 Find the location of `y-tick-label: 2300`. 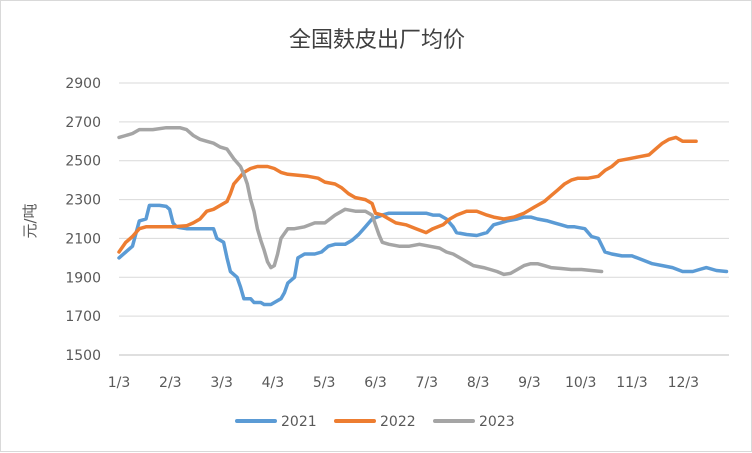

y-tick-label: 2300 is located at coordinates (83, 201).